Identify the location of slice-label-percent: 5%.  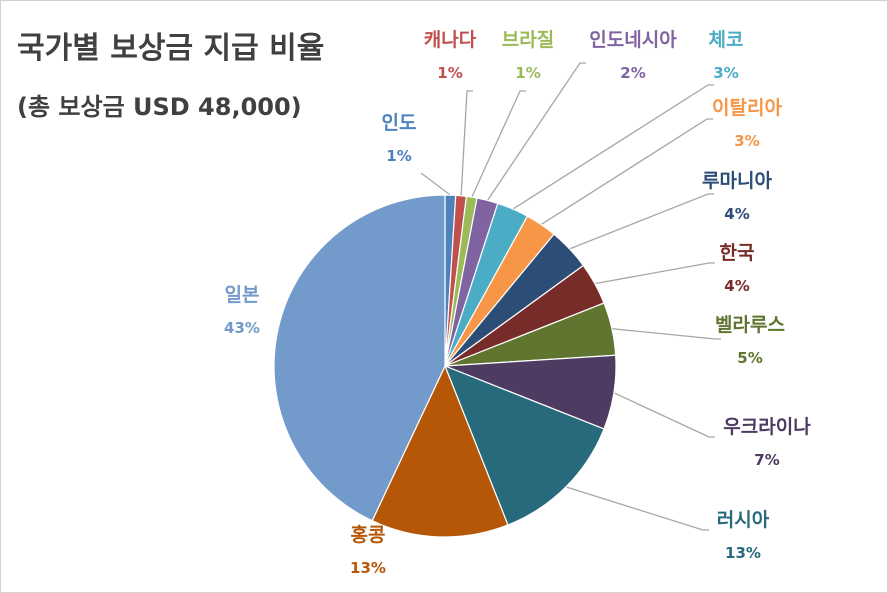
(749, 358).